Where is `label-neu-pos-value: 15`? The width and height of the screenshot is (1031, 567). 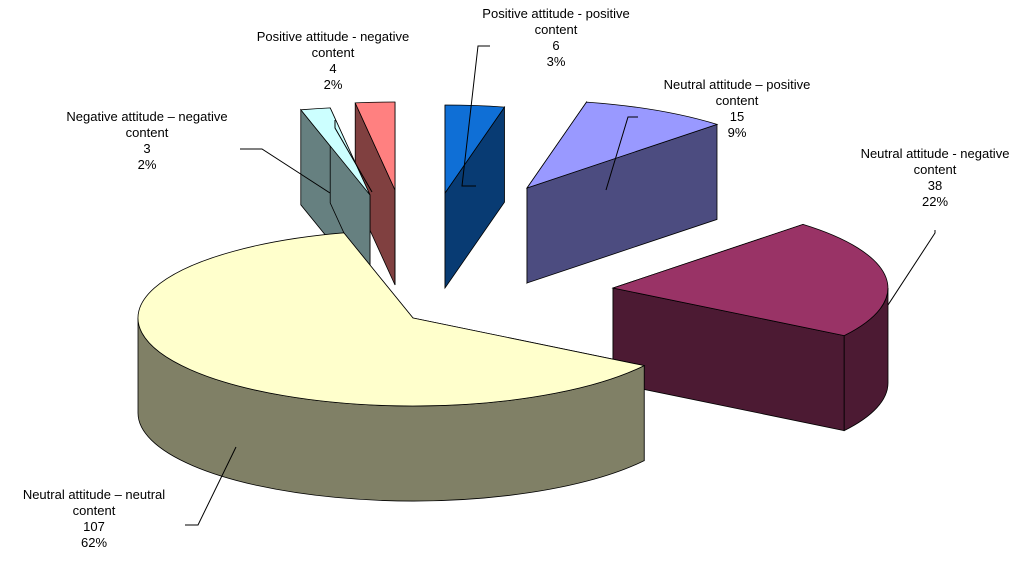
label-neu-pos-value: 15 is located at coordinates (737, 116).